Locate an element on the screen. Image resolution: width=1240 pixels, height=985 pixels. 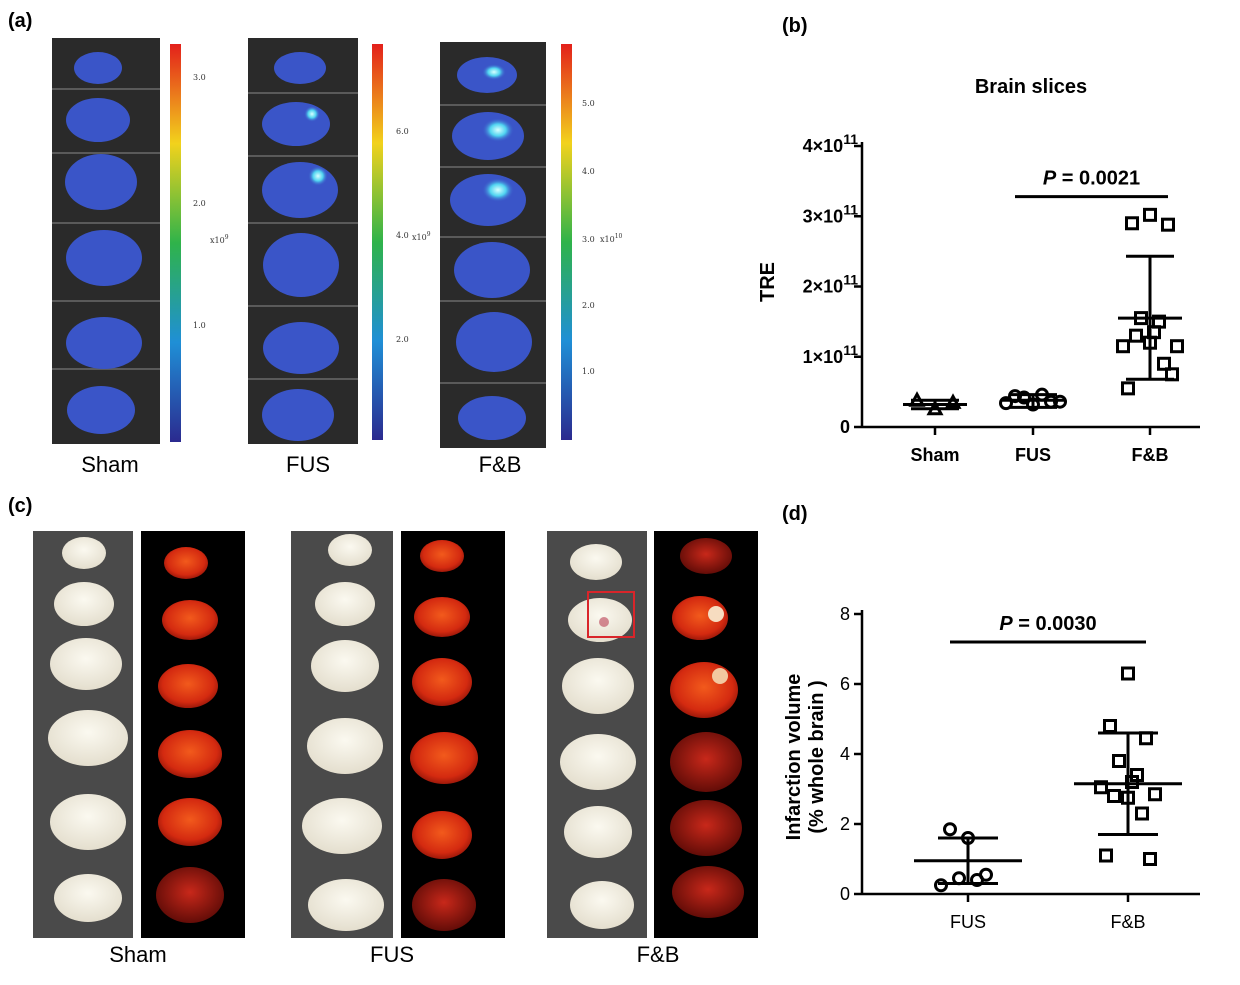
panel-c-group-label: Sham is located at coordinates (137, 954).